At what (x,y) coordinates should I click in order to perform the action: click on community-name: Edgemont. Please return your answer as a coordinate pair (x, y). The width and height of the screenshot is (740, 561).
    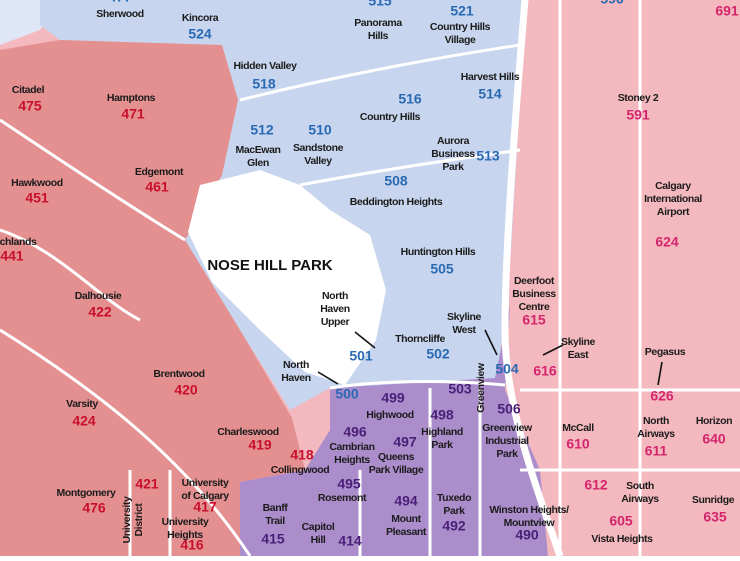
    Looking at the image, I should click on (159, 172).